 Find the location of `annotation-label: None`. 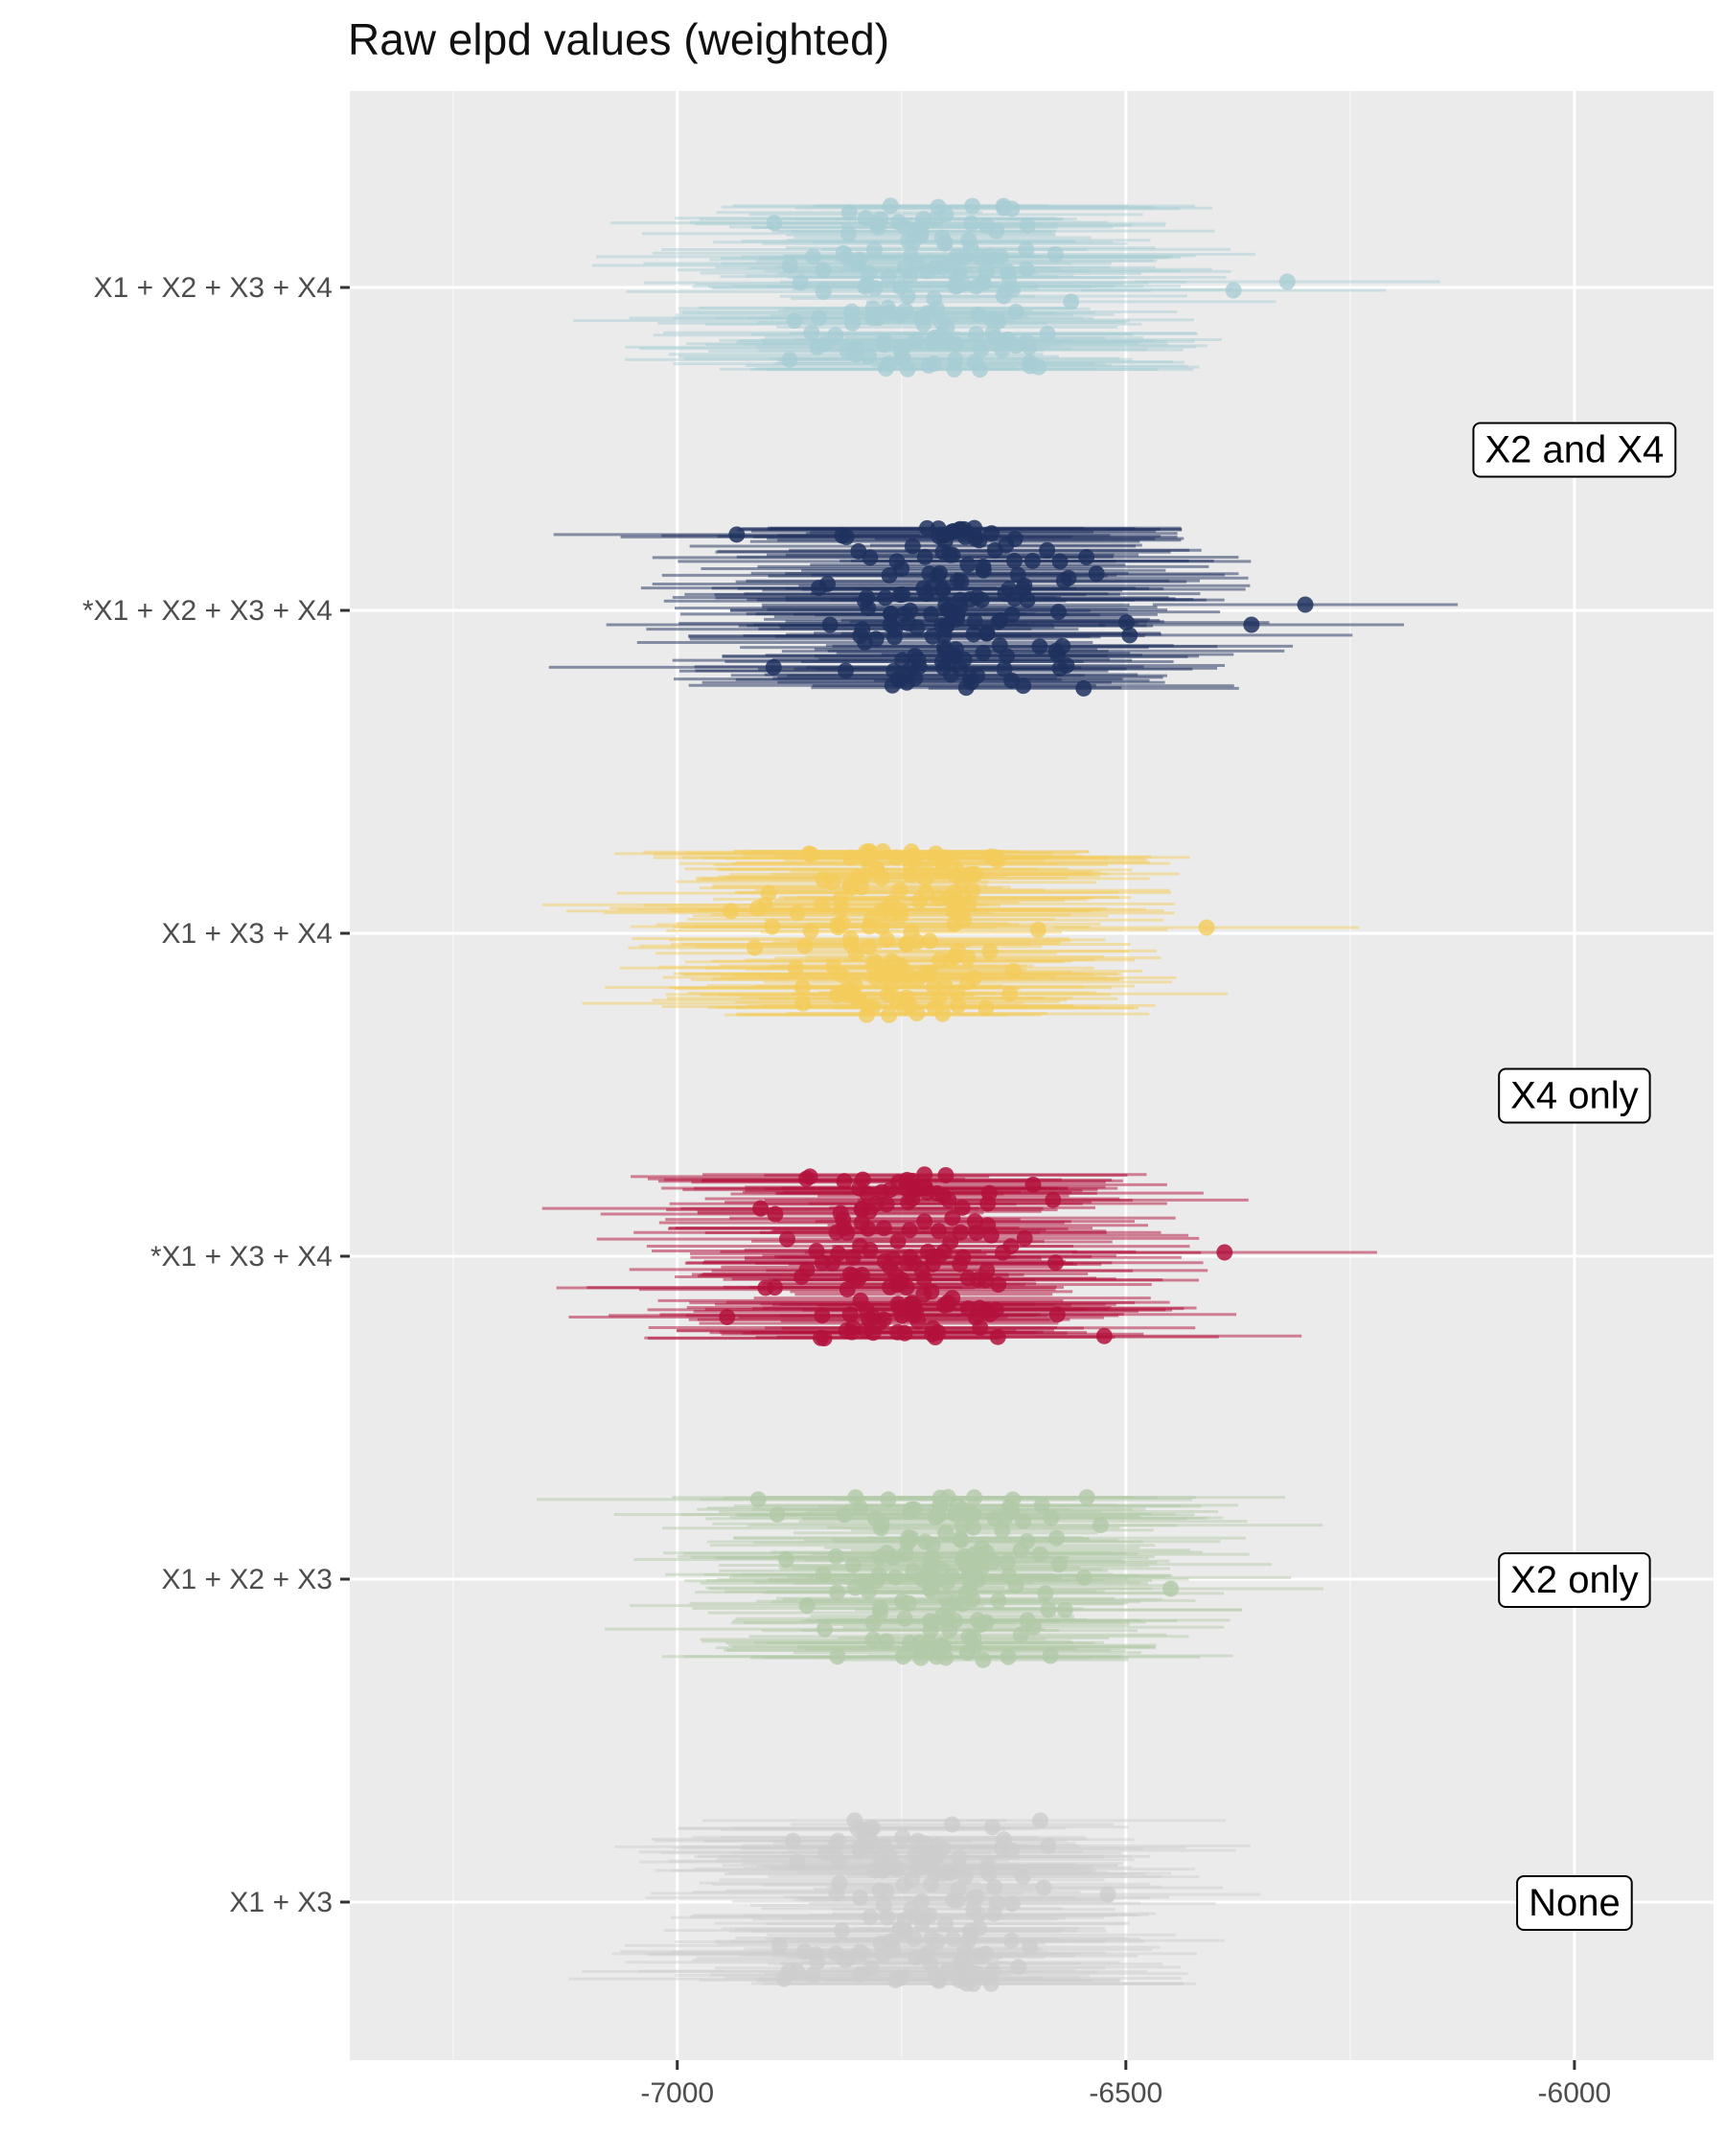

annotation-label: None is located at coordinates (1575, 1903).